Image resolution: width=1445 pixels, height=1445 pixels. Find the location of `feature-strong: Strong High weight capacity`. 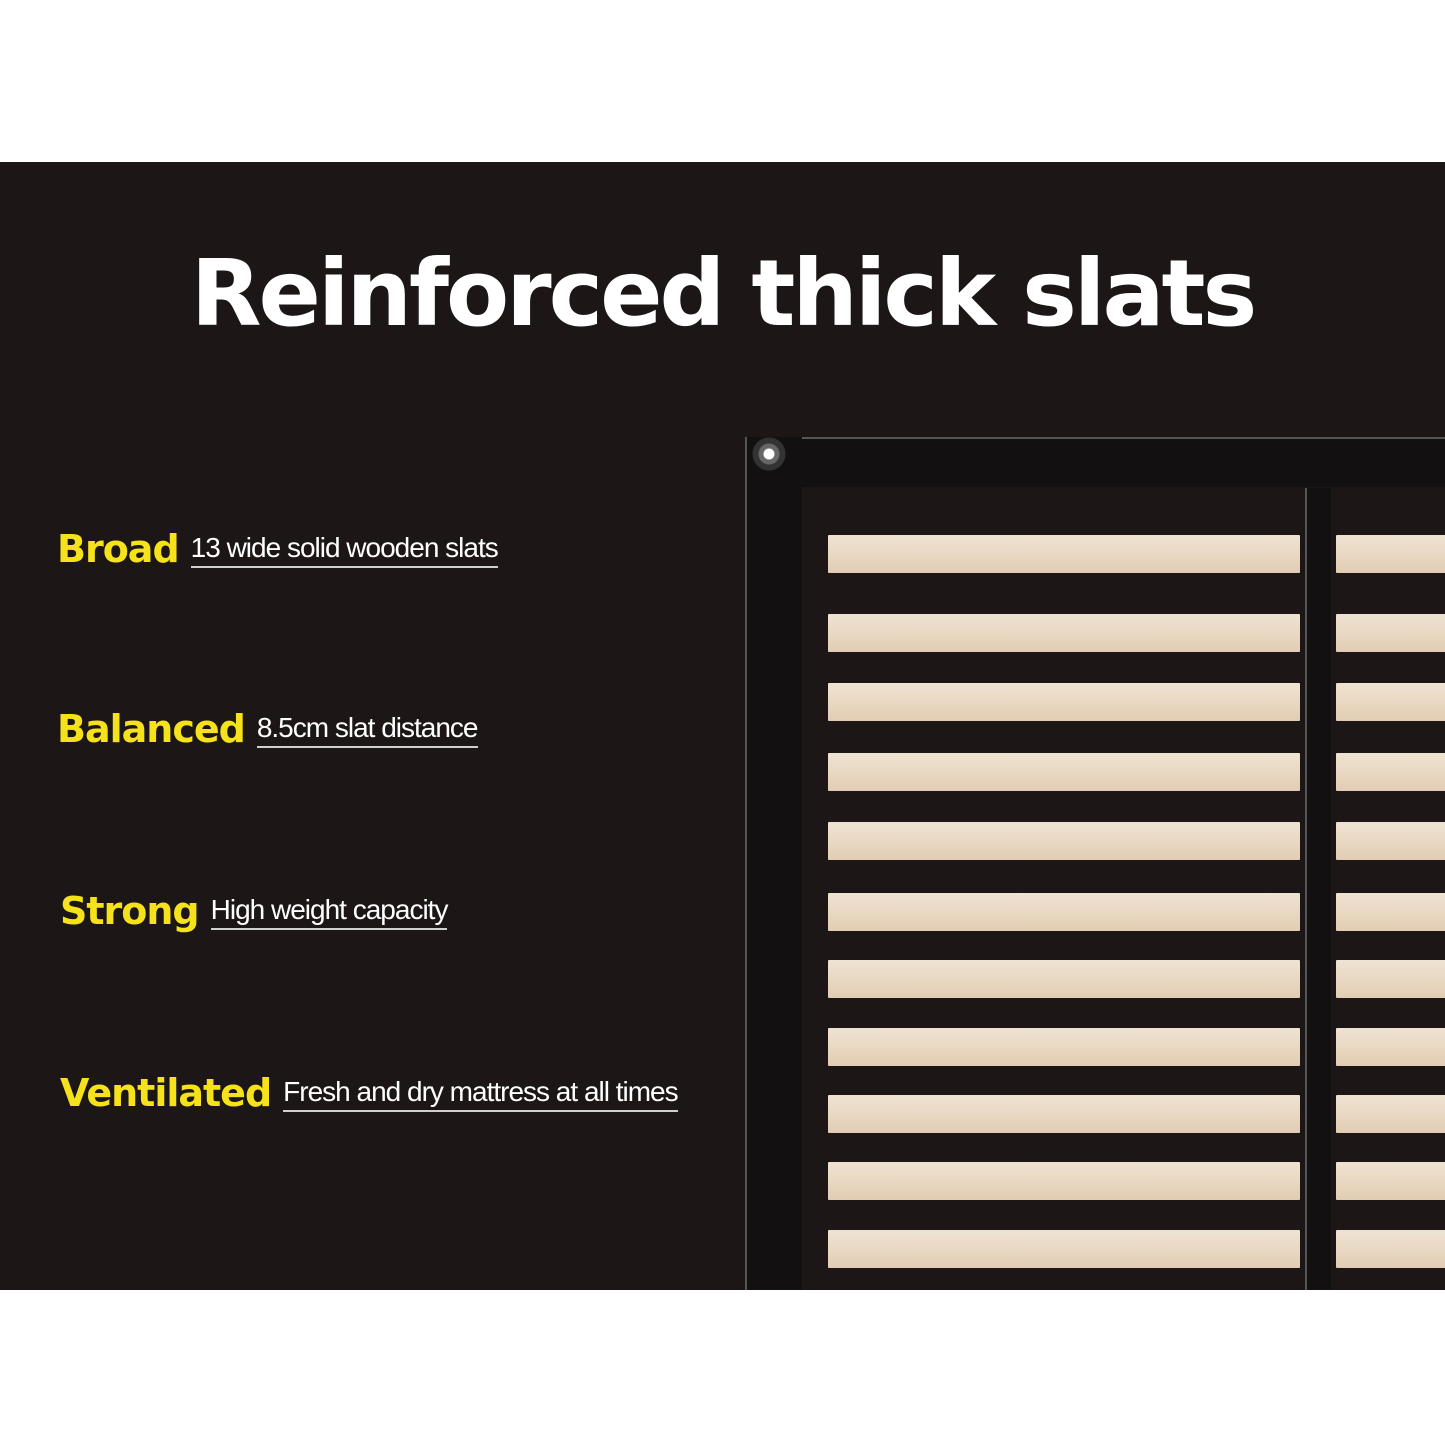

feature-strong: Strong High weight capacity is located at coordinates (254, 911).